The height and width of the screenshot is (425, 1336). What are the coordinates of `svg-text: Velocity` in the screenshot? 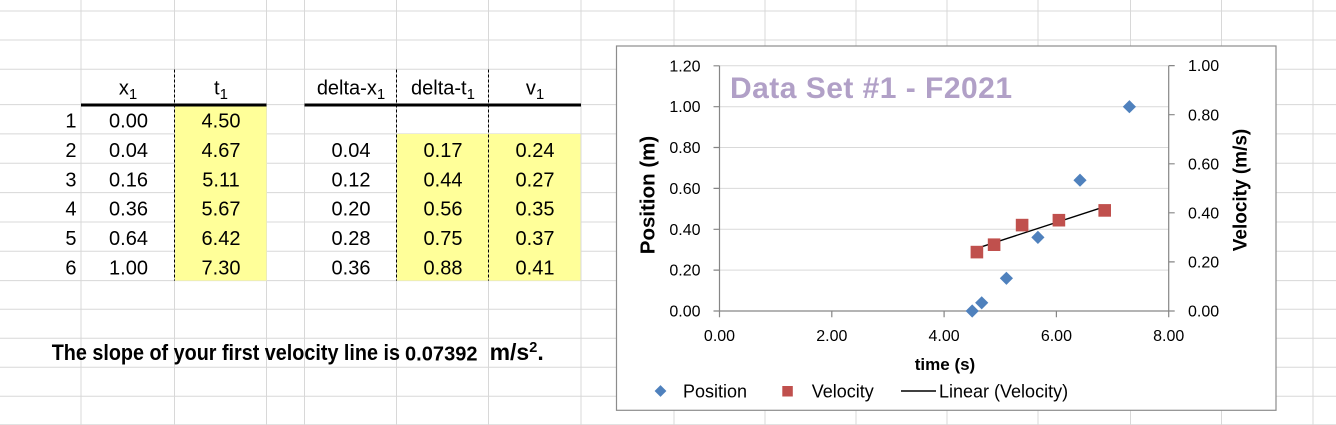 It's located at (843, 391).